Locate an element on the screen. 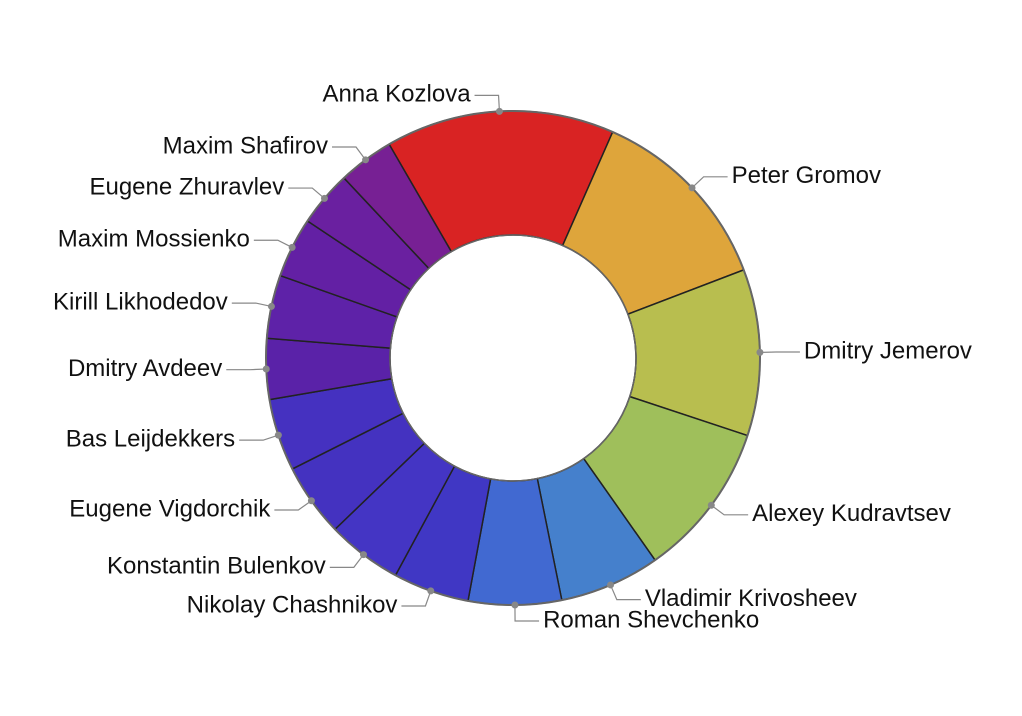 The width and height of the screenshot is (1022, 716). slice-label: Anna Kozlova is located at coordinates (396, 94).